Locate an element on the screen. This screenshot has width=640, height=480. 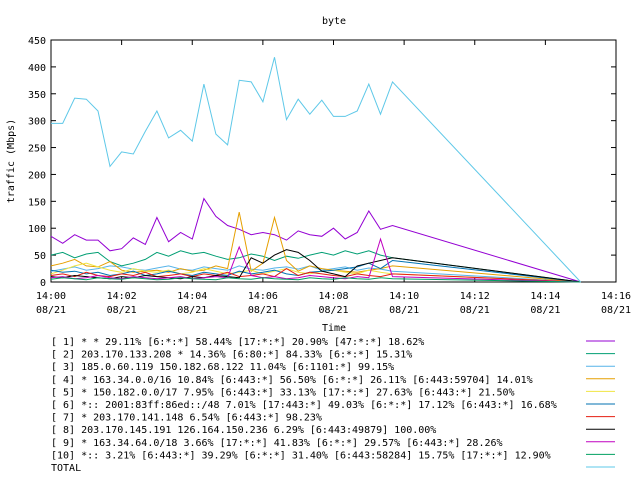
legend-entry-11: TOTAL is located at coordinates (66, 468).